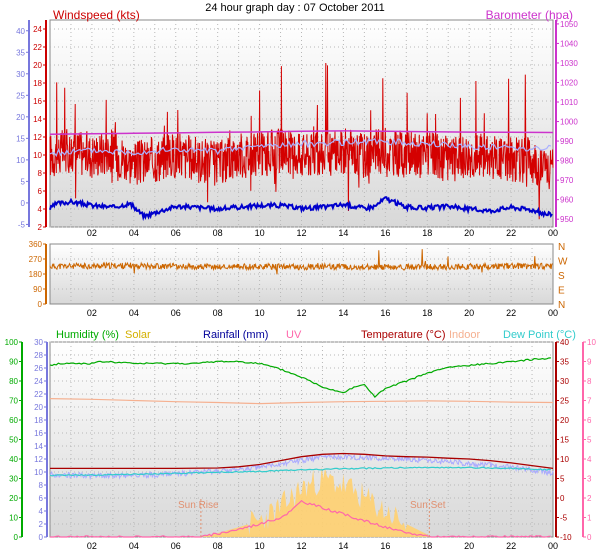  I want to click on humidity-axis-tick-label: 50, so click(13, 440).